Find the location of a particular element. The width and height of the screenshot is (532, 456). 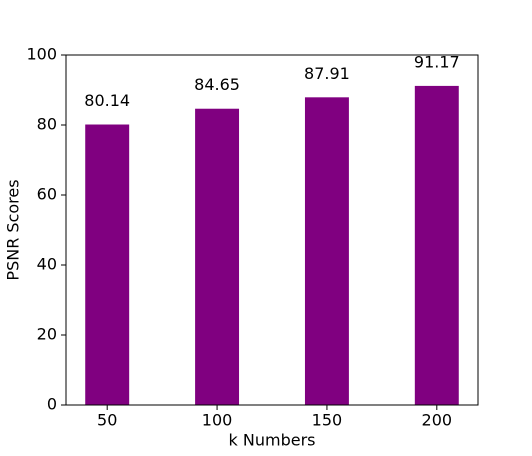

x-tick-label: 150 is located at coordinates (327, 420).